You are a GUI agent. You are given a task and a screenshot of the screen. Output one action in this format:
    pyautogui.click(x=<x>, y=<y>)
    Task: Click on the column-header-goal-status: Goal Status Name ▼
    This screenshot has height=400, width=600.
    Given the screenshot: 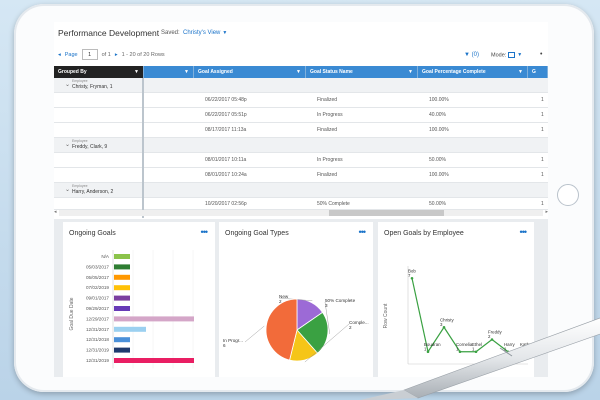 What is the action you would take?
    pyautogui.click(x=362, y=72)
    